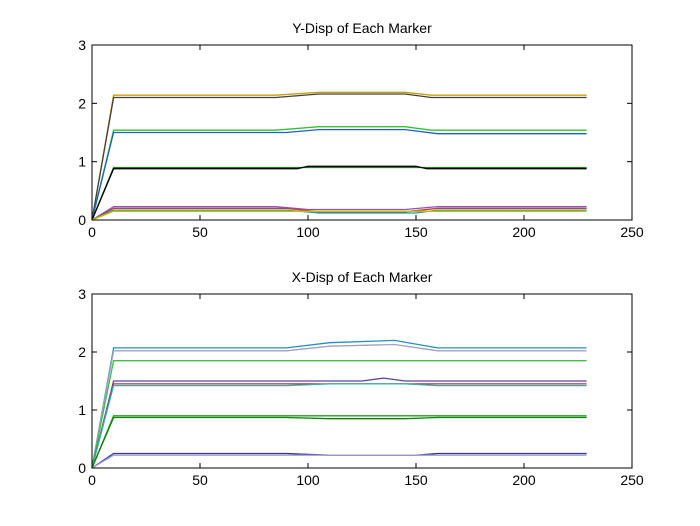 The image size is (700, 526). Describe the element at coordinates (362, 28) in the screenshot. I see `chart-title: Y-Disp of Each Marker` at that location.